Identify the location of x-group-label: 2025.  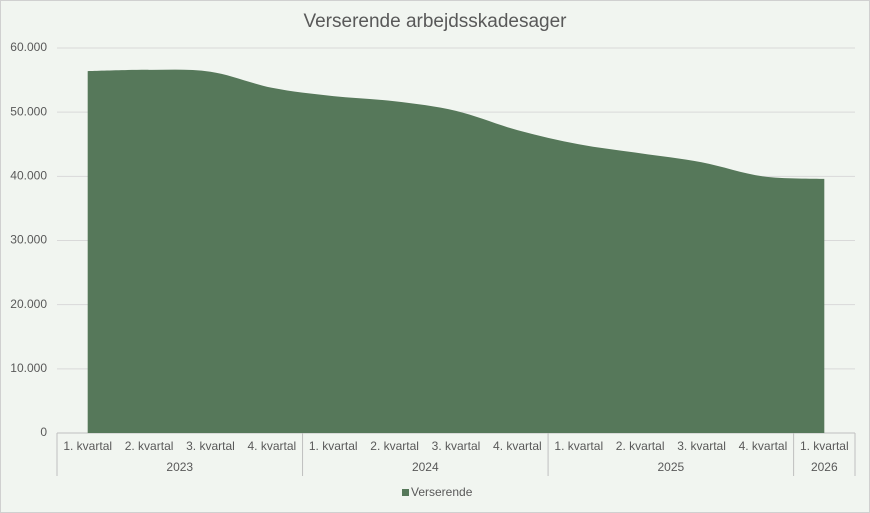
(670, 467).